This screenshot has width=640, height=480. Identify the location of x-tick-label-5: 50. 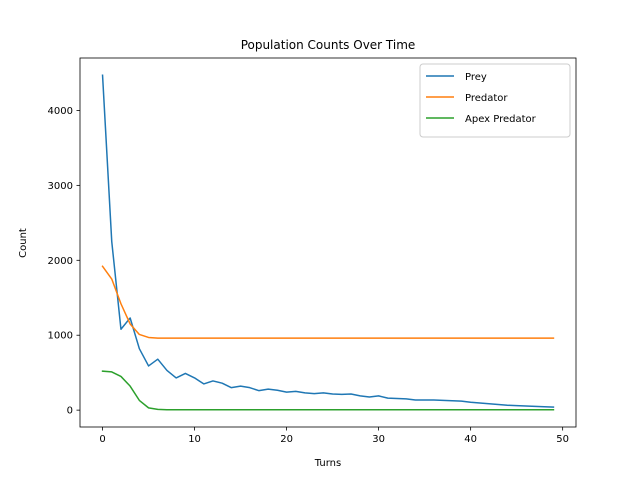
(562, 439).